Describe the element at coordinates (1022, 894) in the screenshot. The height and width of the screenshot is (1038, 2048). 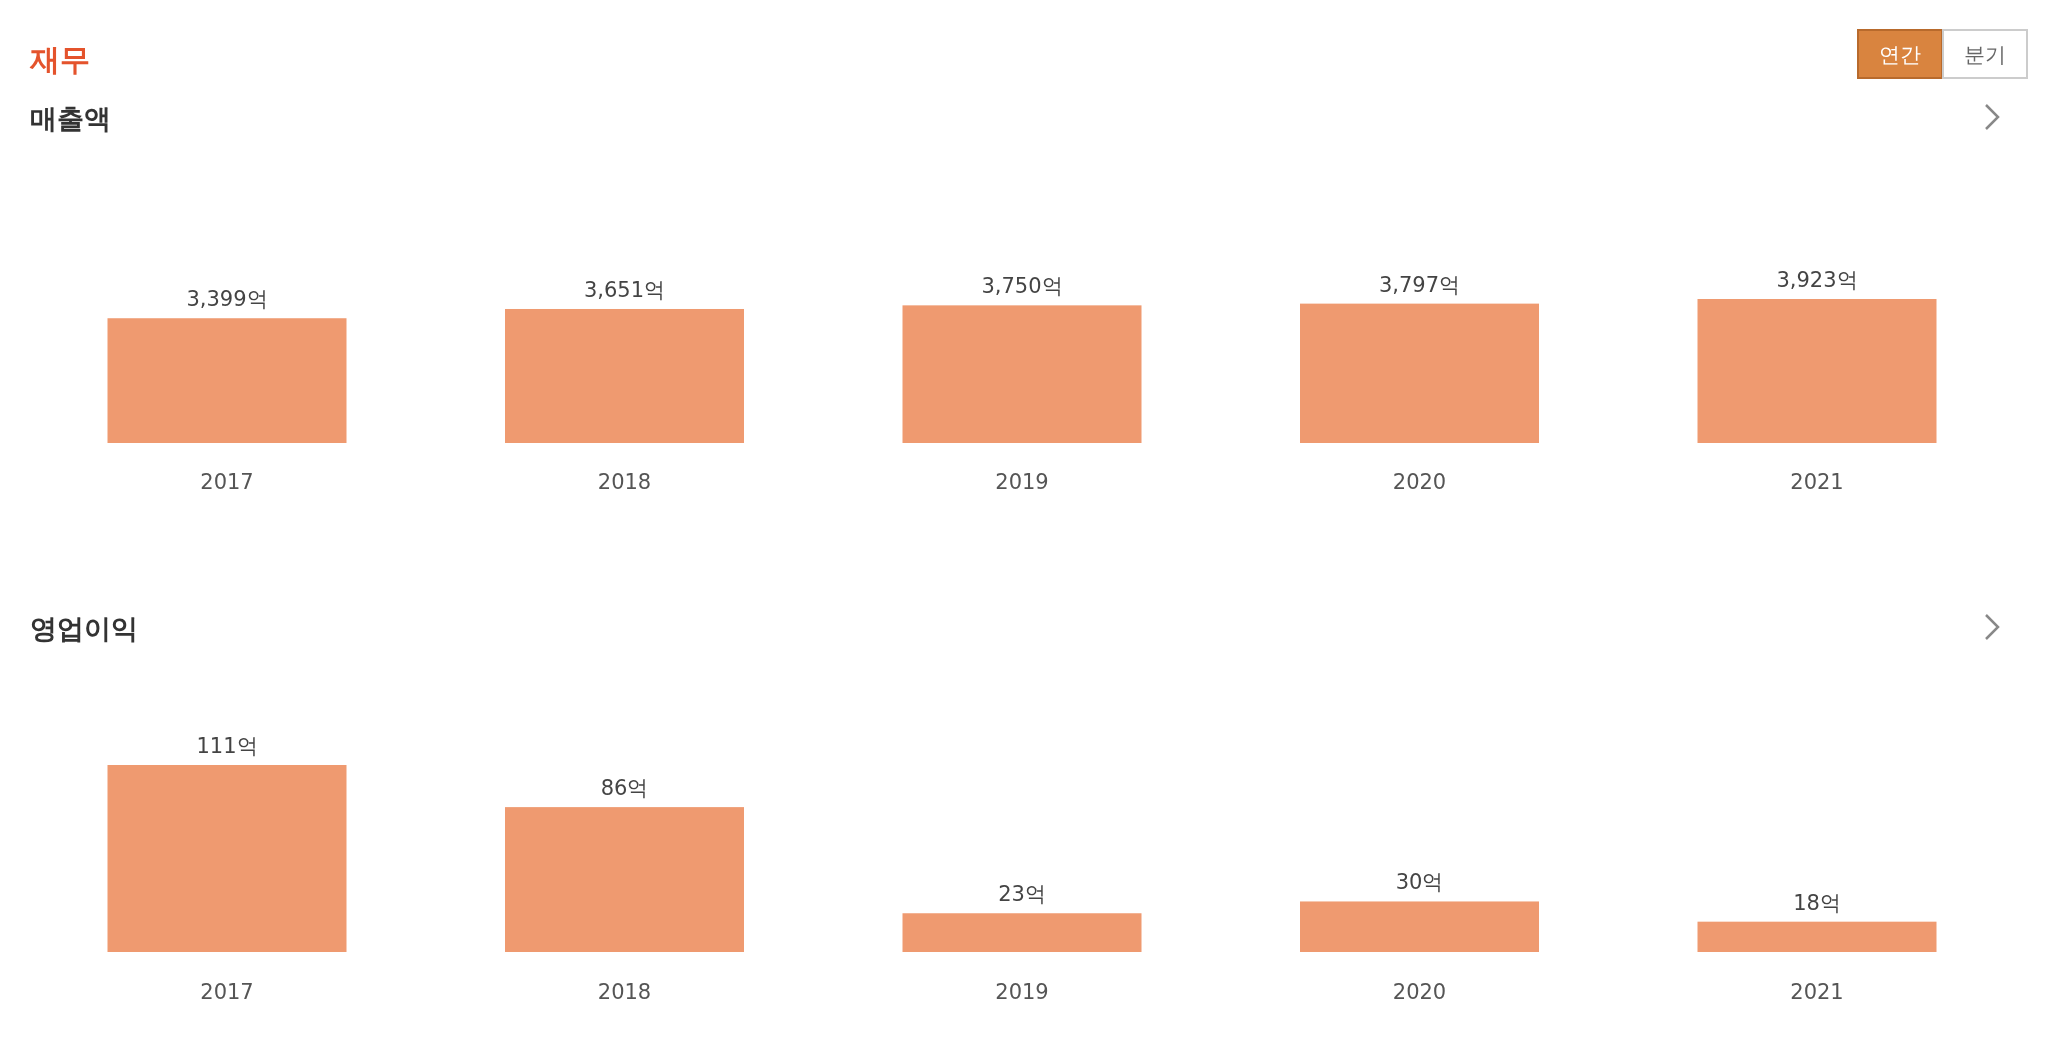
I see `data-label: 23억` at that location.